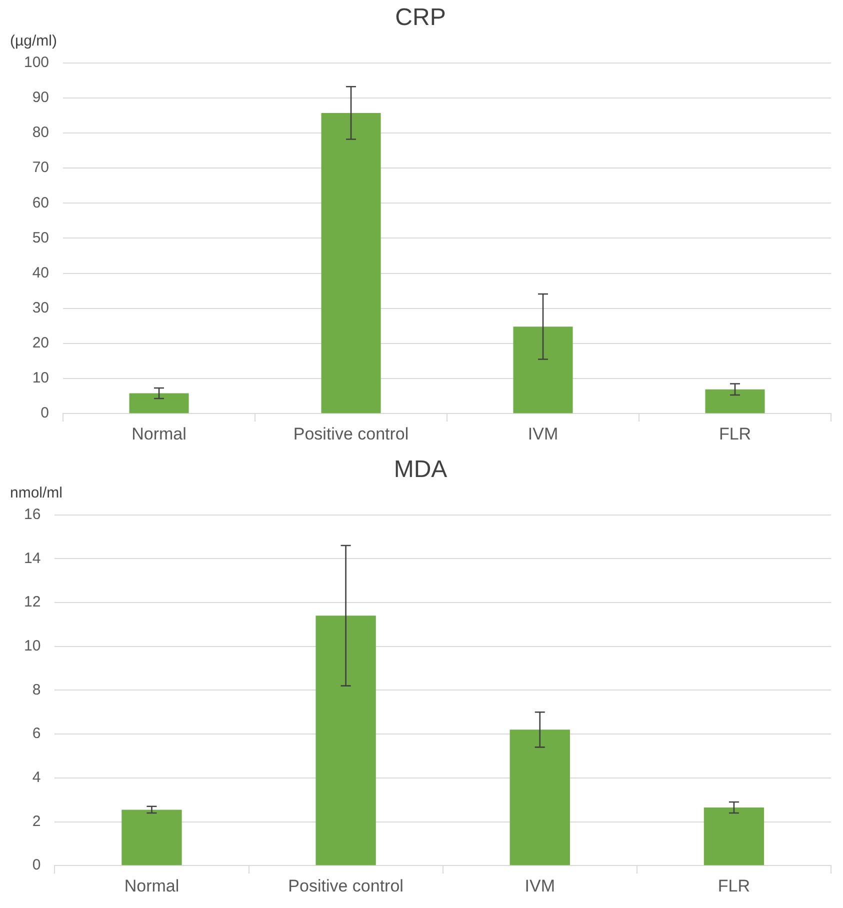 This screenshot has height=908, width=843. What do you see at coordinates (33, 41) in the screenshot?
I see `y-axis-title: (µg/ml)` at bounding box center [33, 41].